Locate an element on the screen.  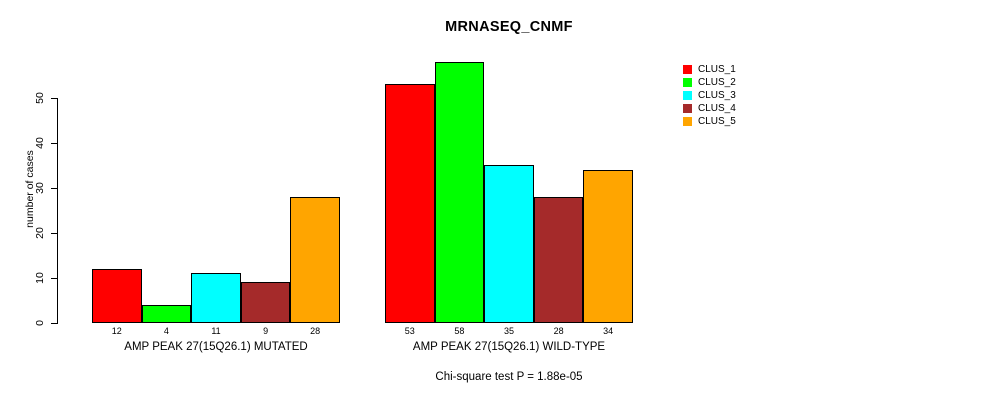
legend-item: CLUS_4 is located at coordinates (709, 108).